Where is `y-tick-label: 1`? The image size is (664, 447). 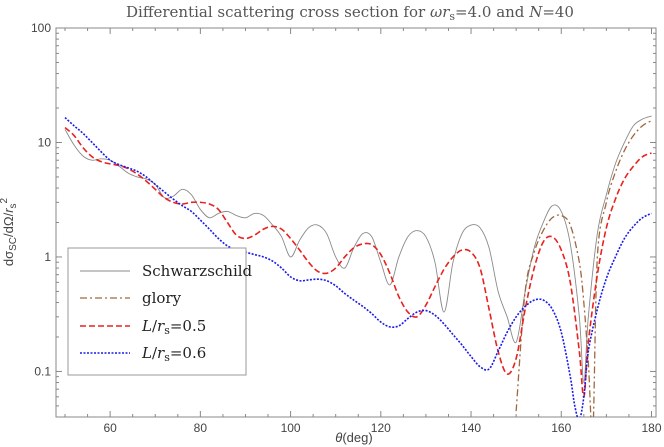 y-tick-label: 1 is located at coordinates (47, 257).